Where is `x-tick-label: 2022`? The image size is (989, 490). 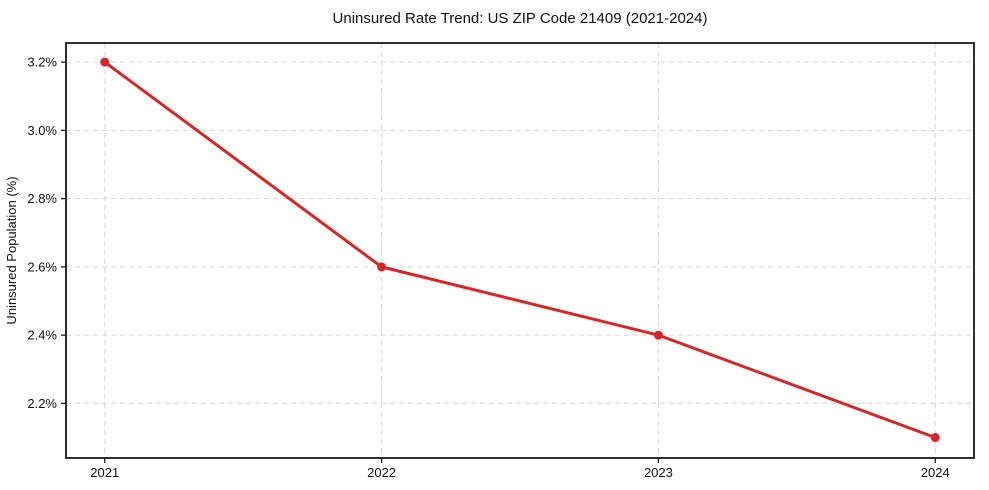 x-tick-label: 2022 is located at coordinates (381, 472).